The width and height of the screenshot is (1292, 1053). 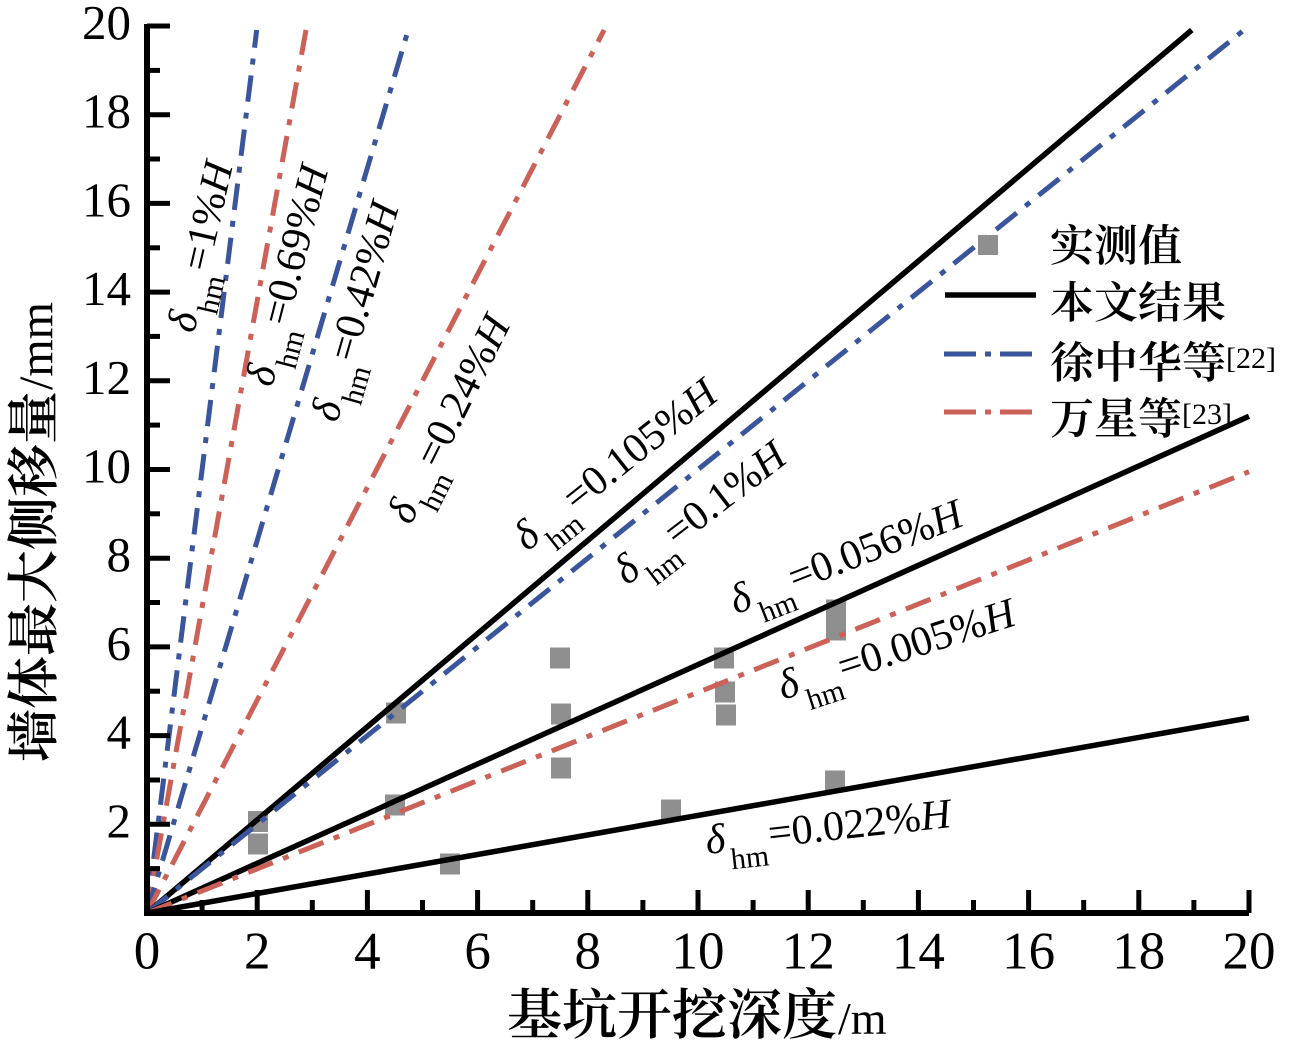 What do you see at coordinates (36, 346) in the screenshot?
I see `svg-text: /mm` at bounding box center [36, 346].